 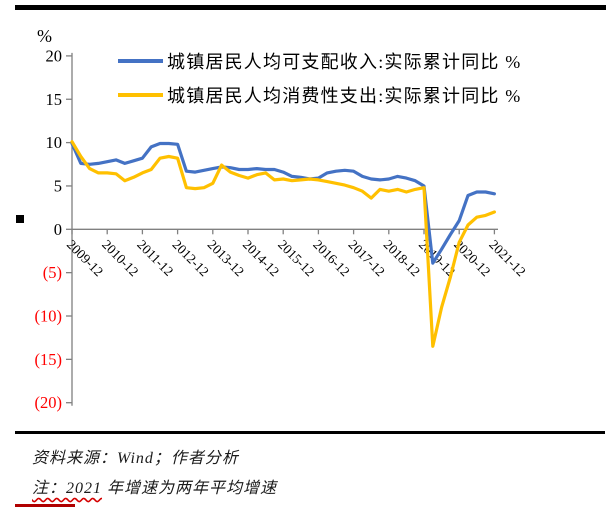 I want to click on svg-text: 2013-12, so click(x=226, y=258).